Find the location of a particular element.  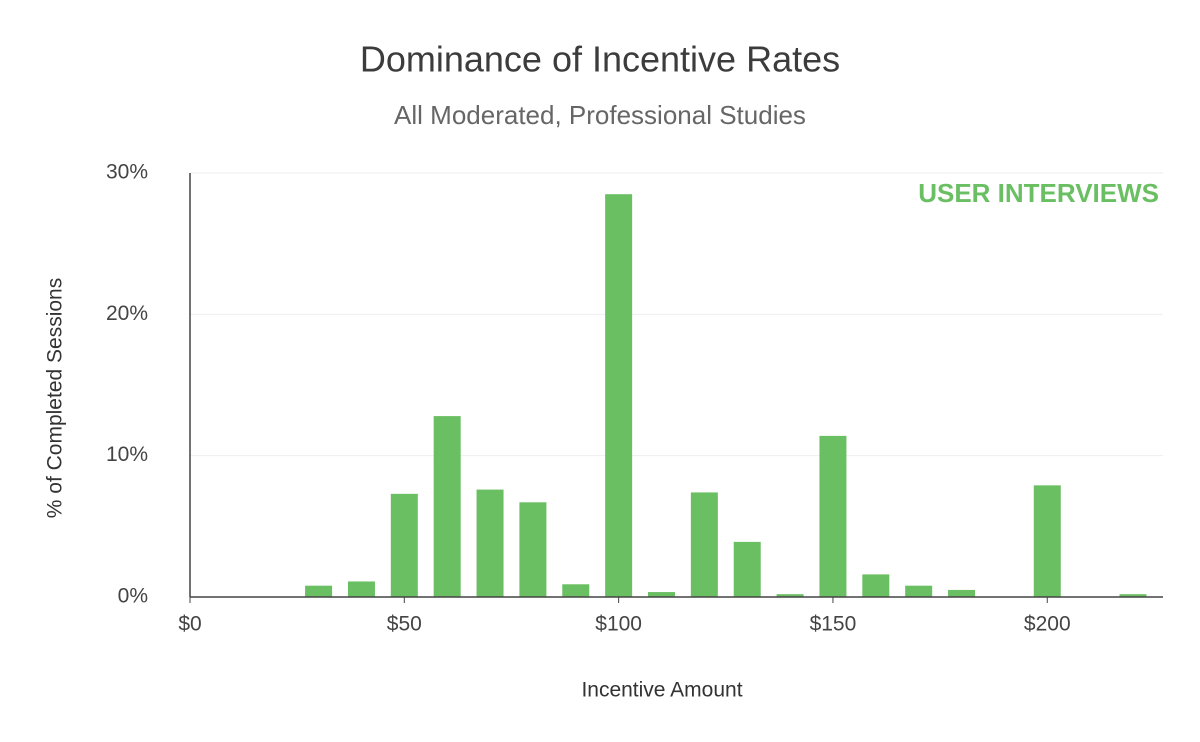

chart-subtitle: All Moderated, Professional Studies is located at coordinates (600, 115).